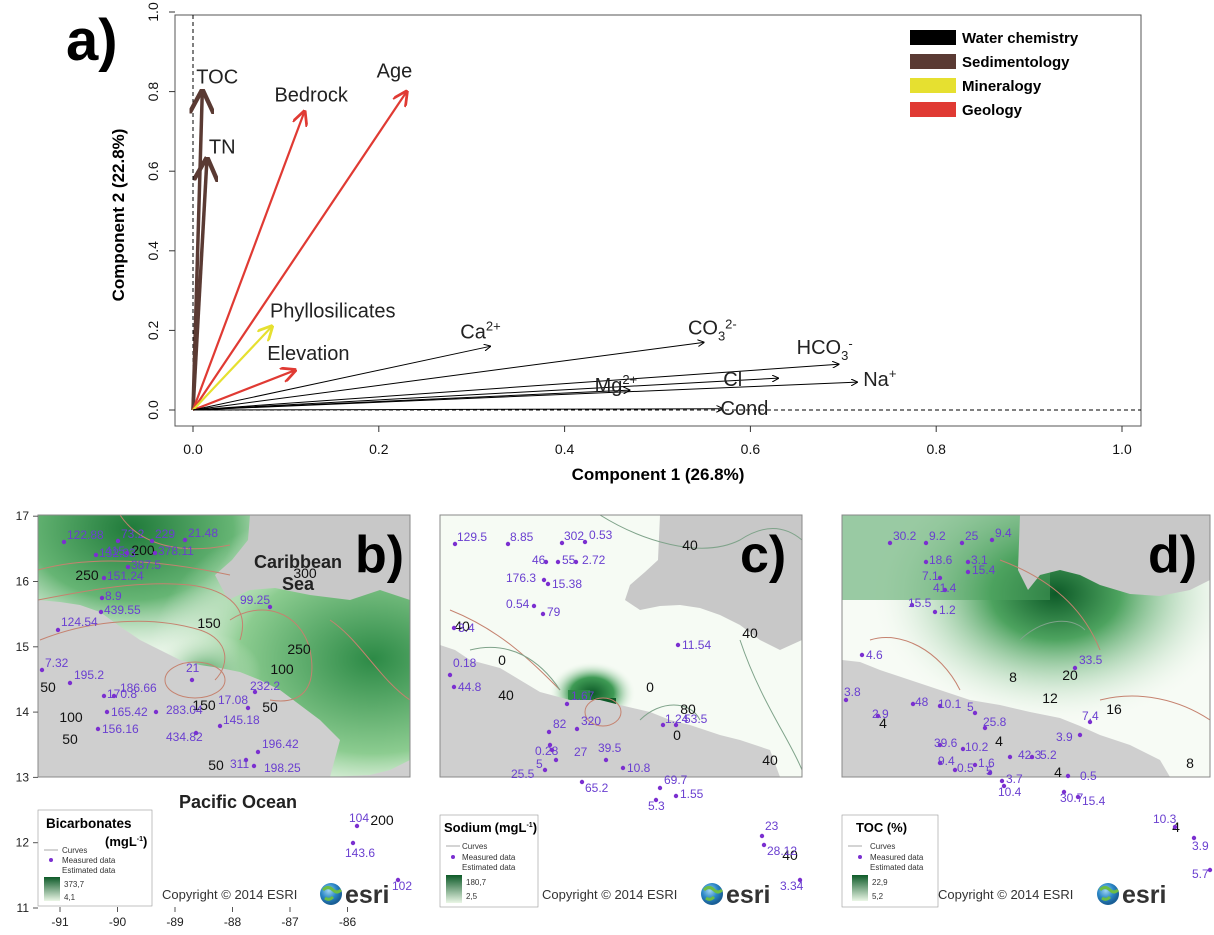 Image resolution: width=1214 pixels, height=935 pixels. Describe the element at coordinates (1172, 555) in the screenshot. I see `panel-letter-d: d)` at that location.